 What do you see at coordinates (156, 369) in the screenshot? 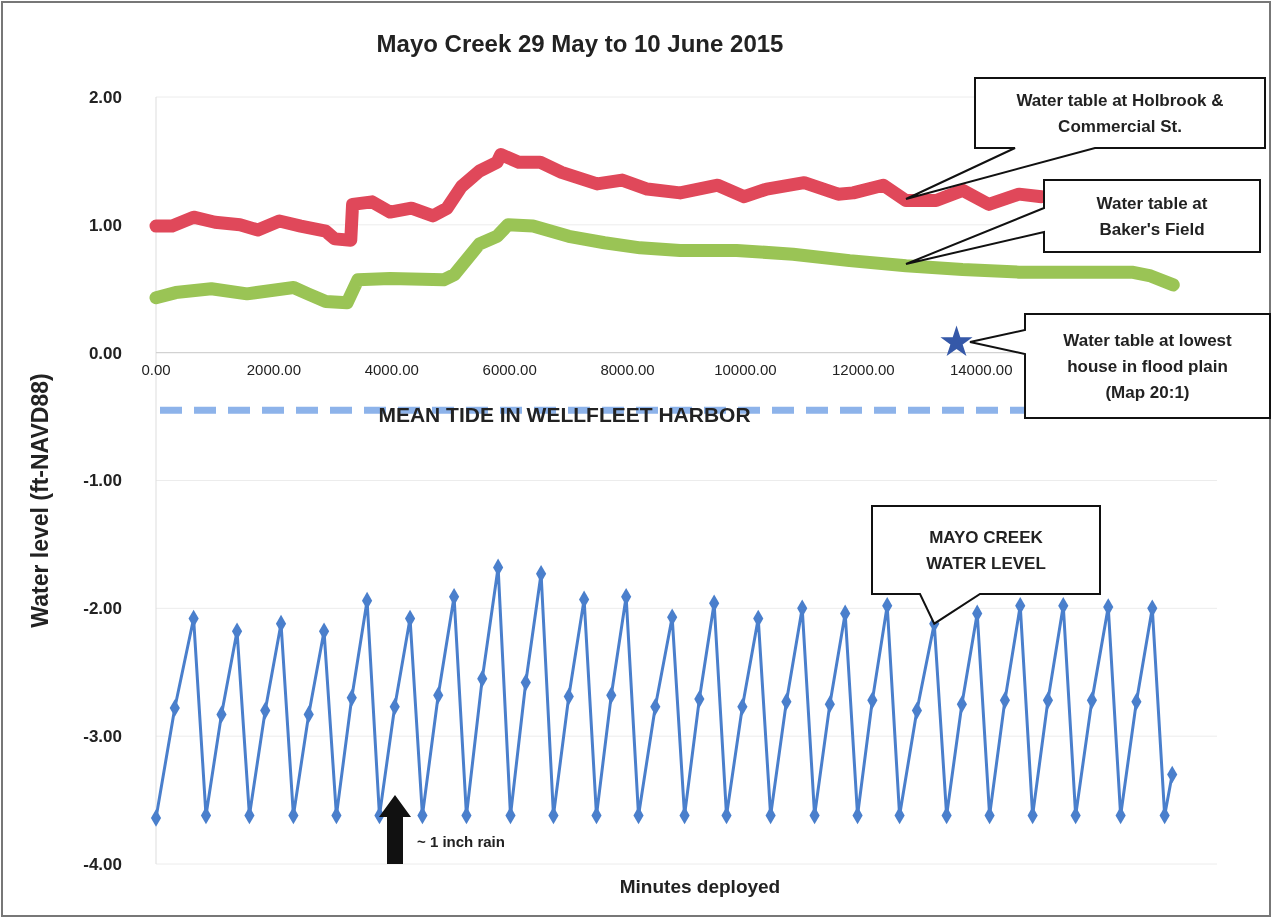
I see `x-tick-label: 0.00` at bounding box center [156, 369].